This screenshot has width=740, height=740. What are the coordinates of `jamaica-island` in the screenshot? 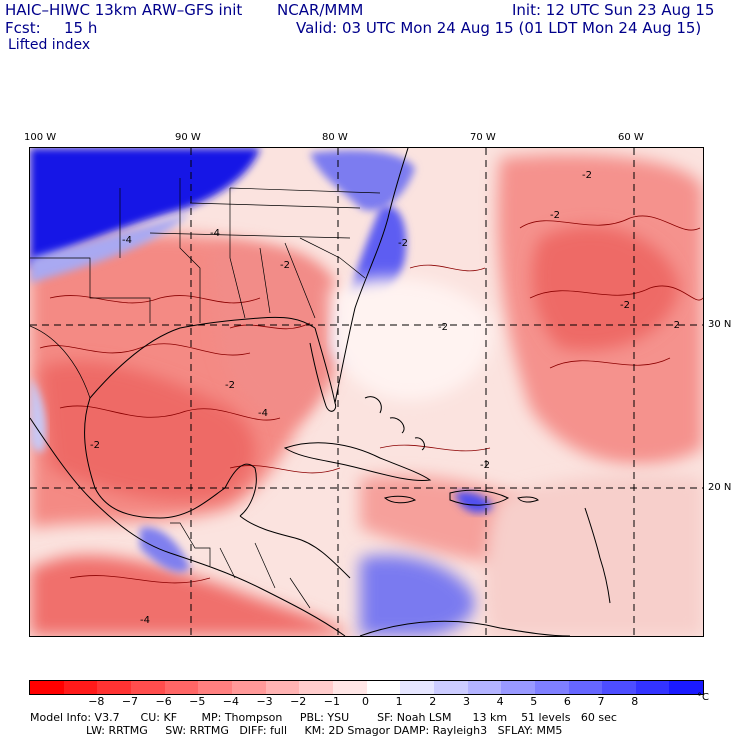 It's located at (399, 499).